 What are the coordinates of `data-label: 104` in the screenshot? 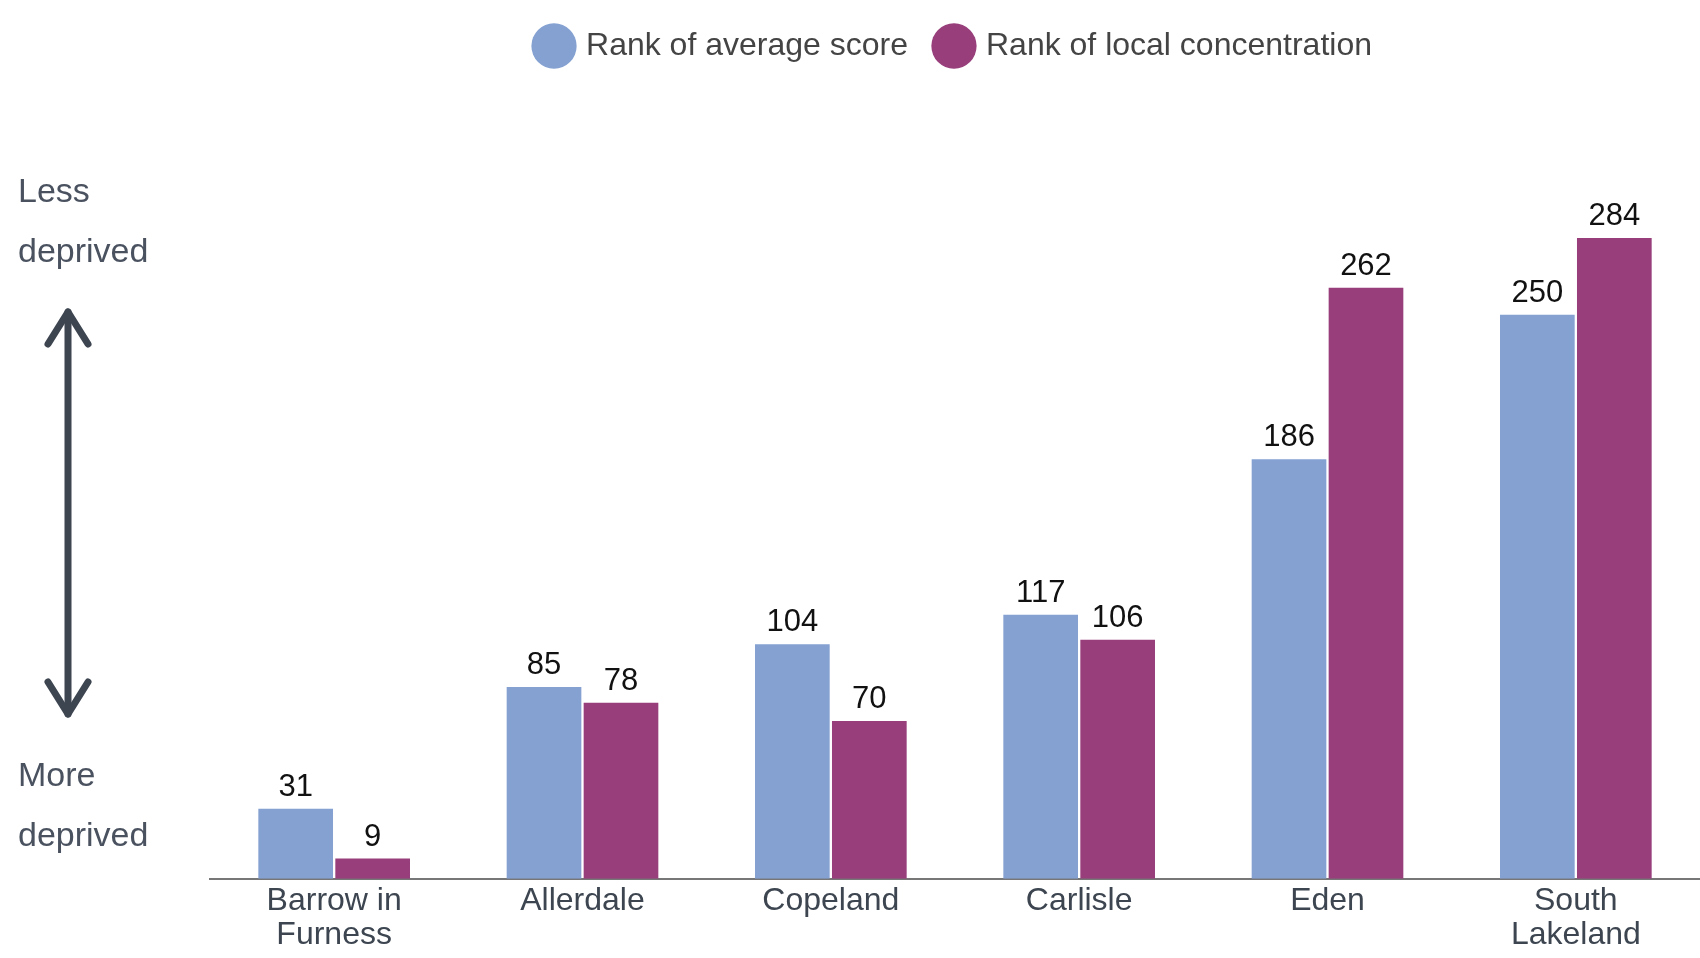 It's located at (792, 621).